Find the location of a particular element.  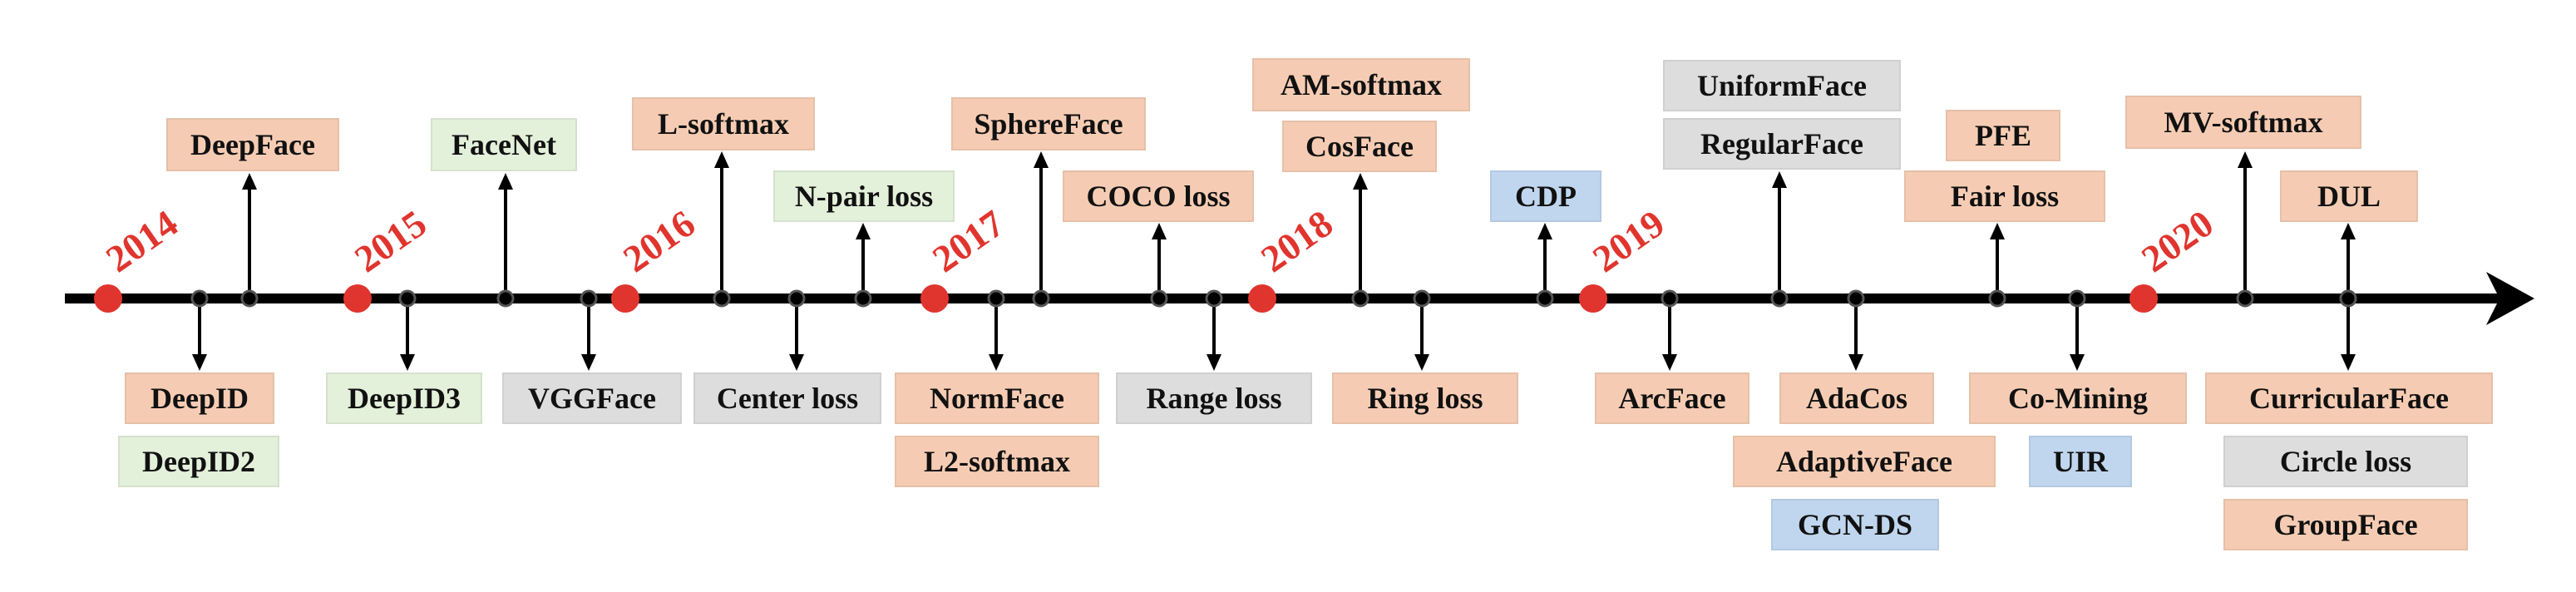

method-box-uniformface: UniformFace is located at coordinates (1782, 85).